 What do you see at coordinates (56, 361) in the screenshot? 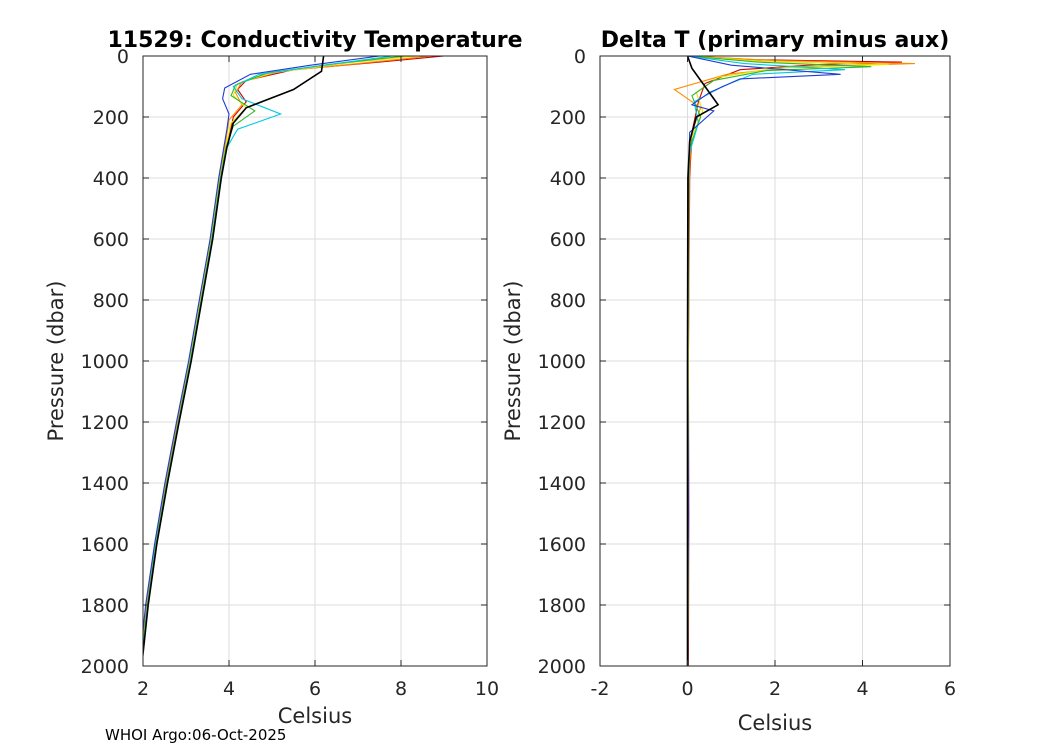
I see `temperature-ylabel: Pressure (dbar)` at bounding box center [56, 361].